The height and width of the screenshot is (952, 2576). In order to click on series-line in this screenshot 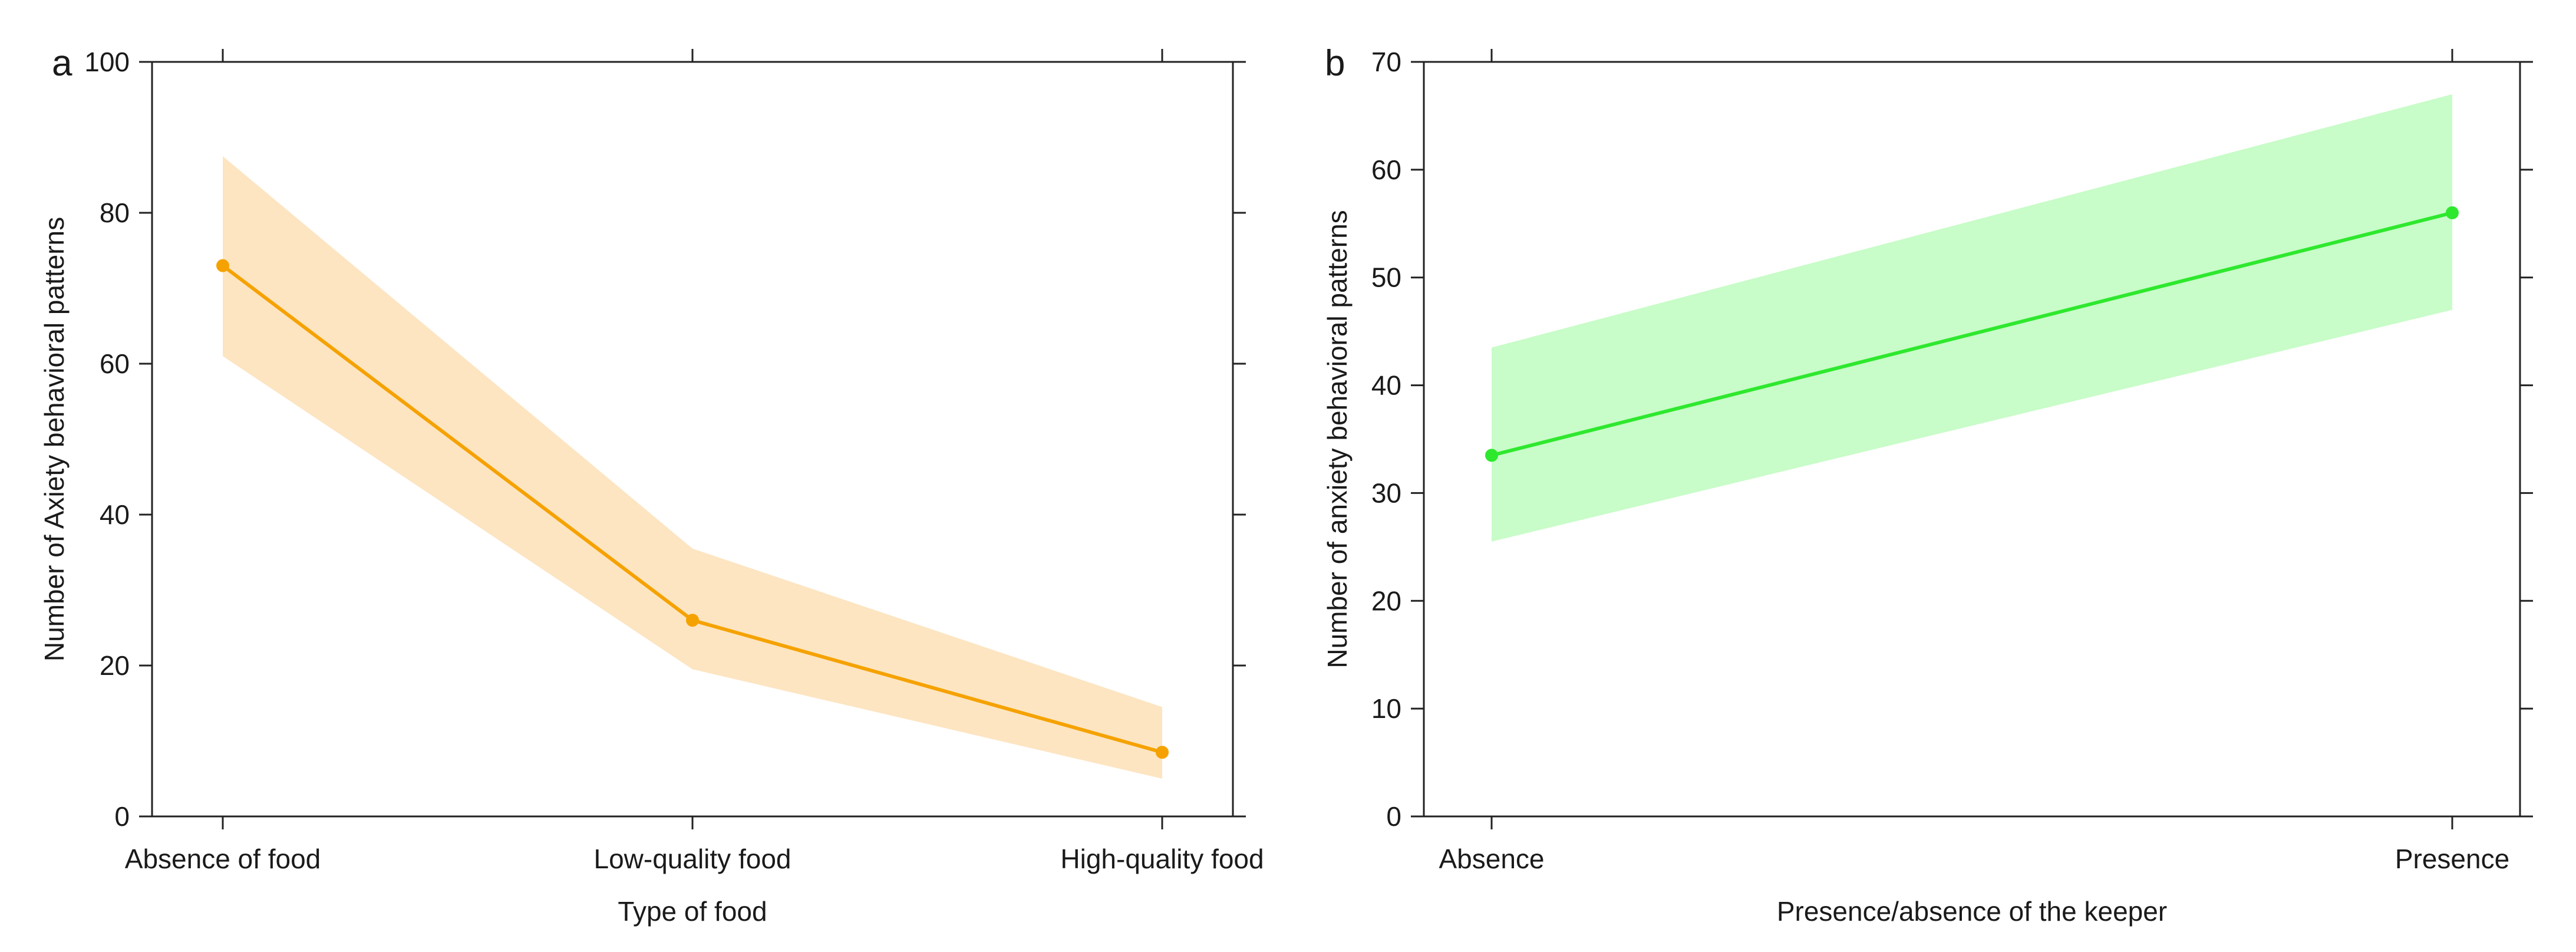, I will do `click(1972, 334)`.